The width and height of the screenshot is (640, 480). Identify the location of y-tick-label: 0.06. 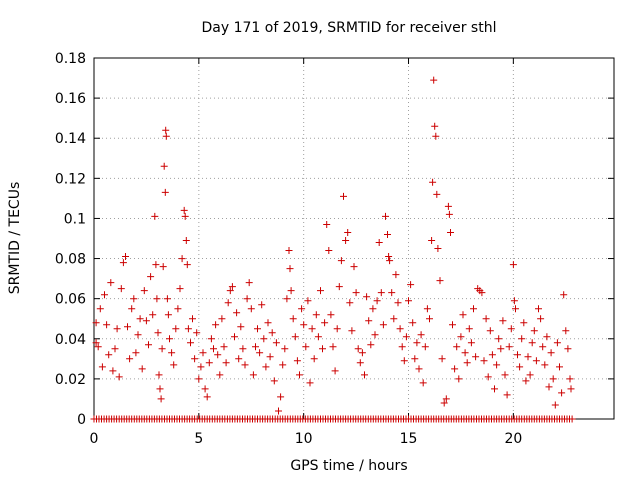
(70, 300).